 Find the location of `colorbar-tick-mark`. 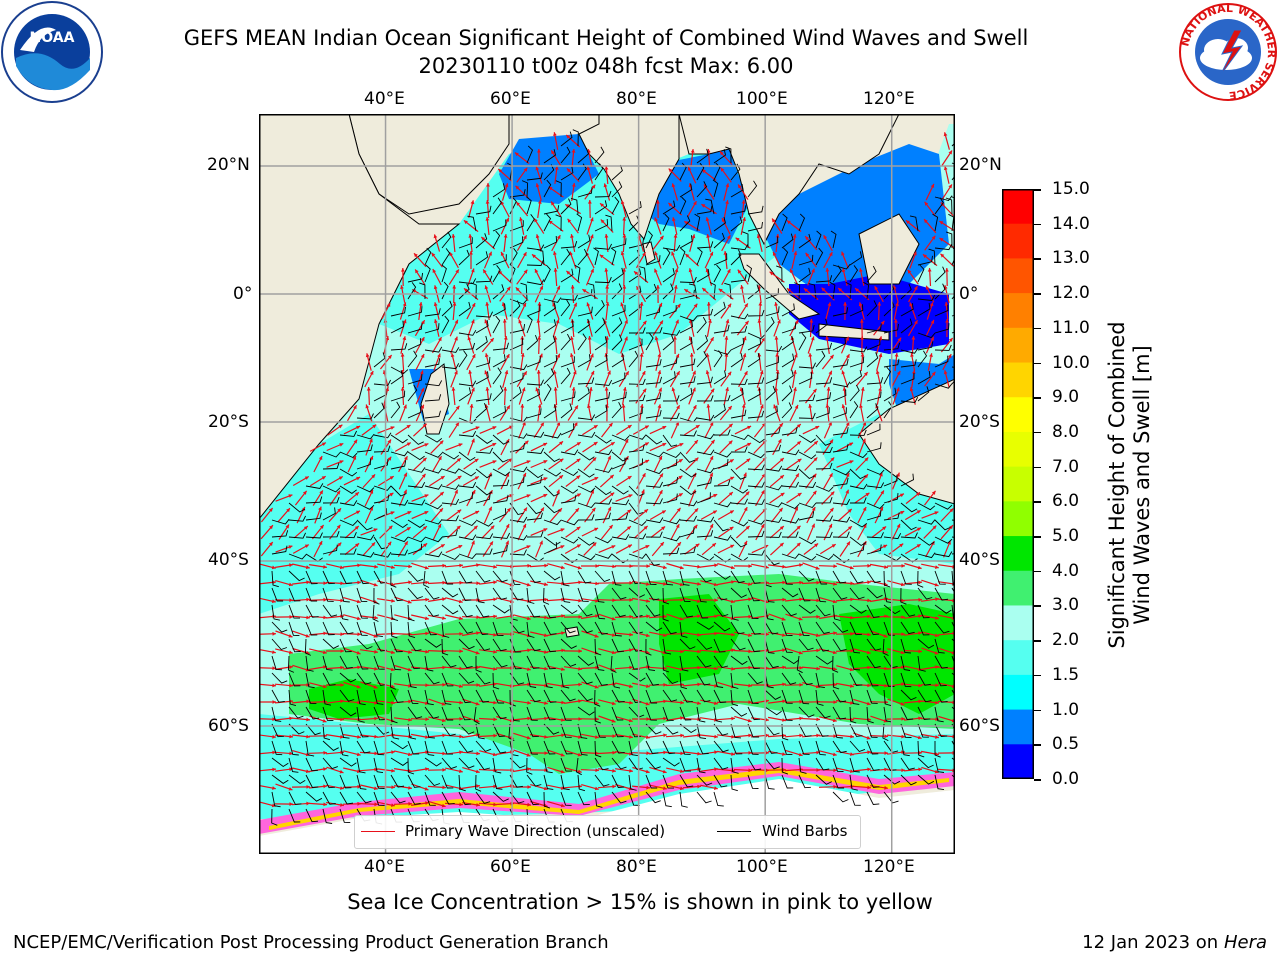

colorbar-tick-mark is located at coordinates (1037, 641).